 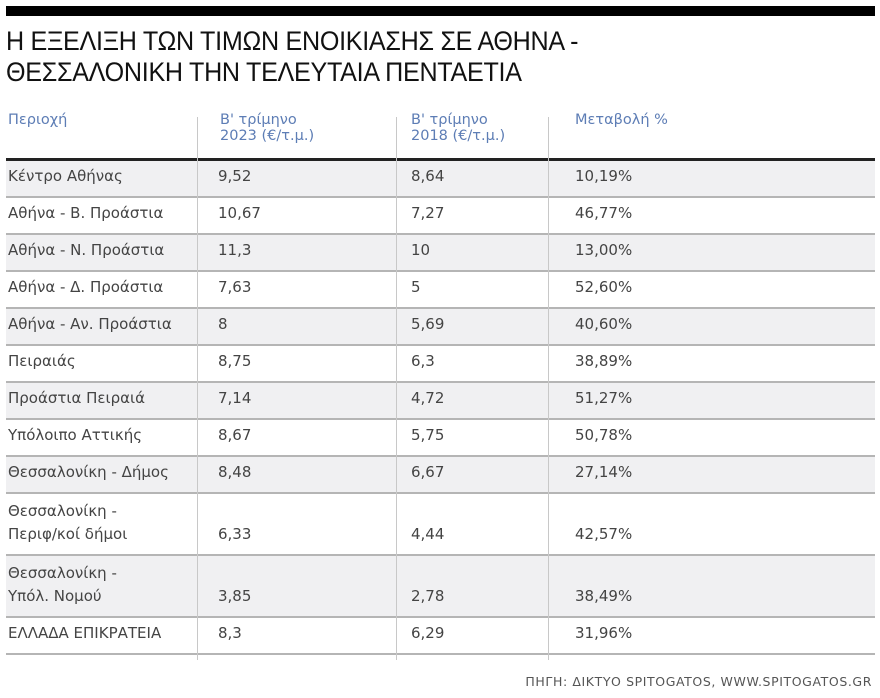 I want to click on table-row: Υπόλοιπο Αττικής 8,67 5,75 50,78%, so click(x=440, y=438).